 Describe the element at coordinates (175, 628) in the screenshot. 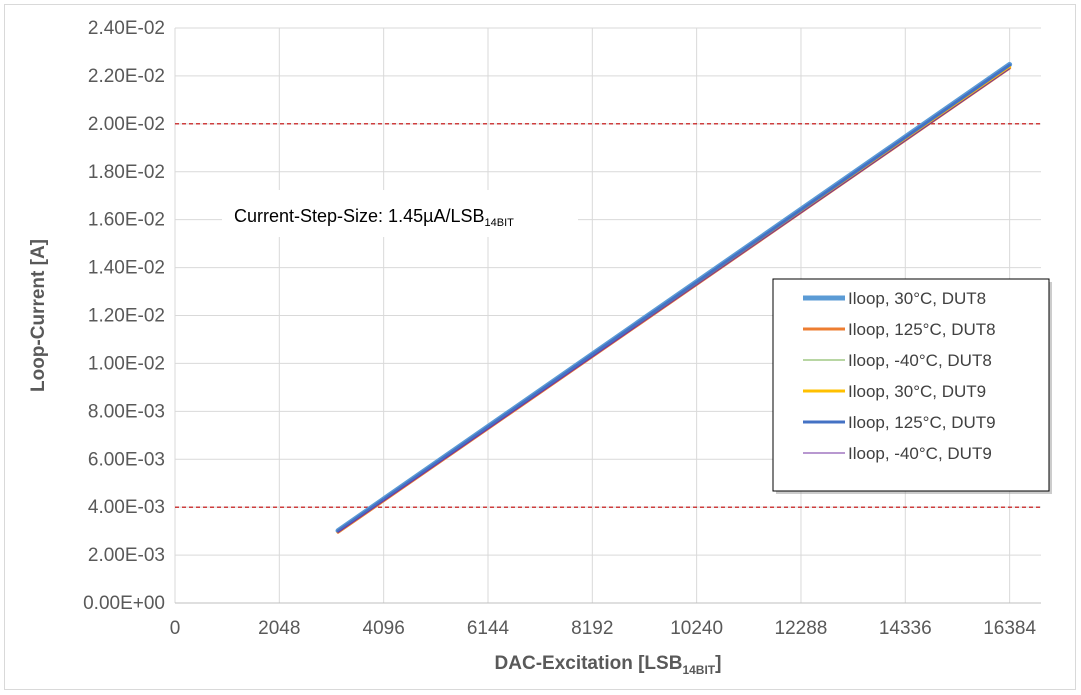

I see `x-tick-label: 0` at that location.